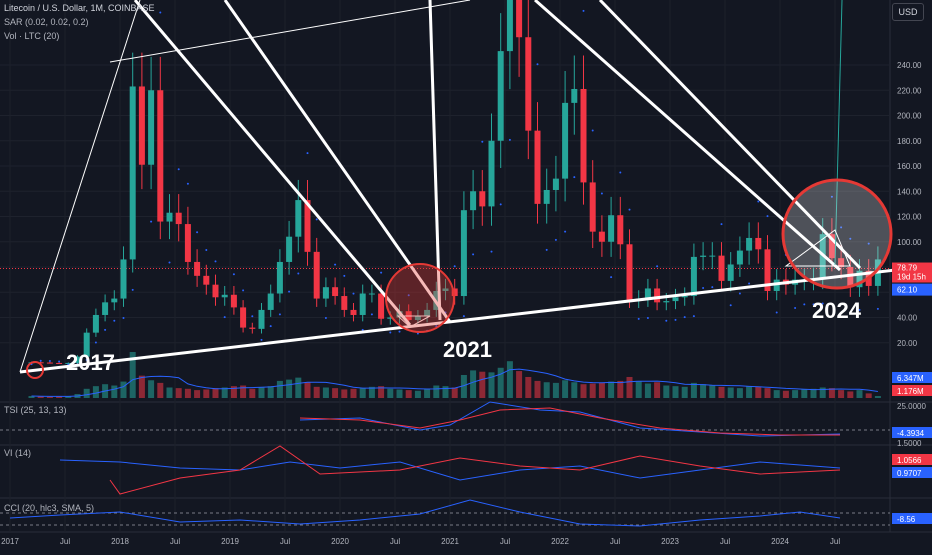 The height and width of the screenshot is (555, 932). What do you see at coordinates (569, 421) in the screenshot?
I see `tsi-signal-line` at bounding box center [569, 421].